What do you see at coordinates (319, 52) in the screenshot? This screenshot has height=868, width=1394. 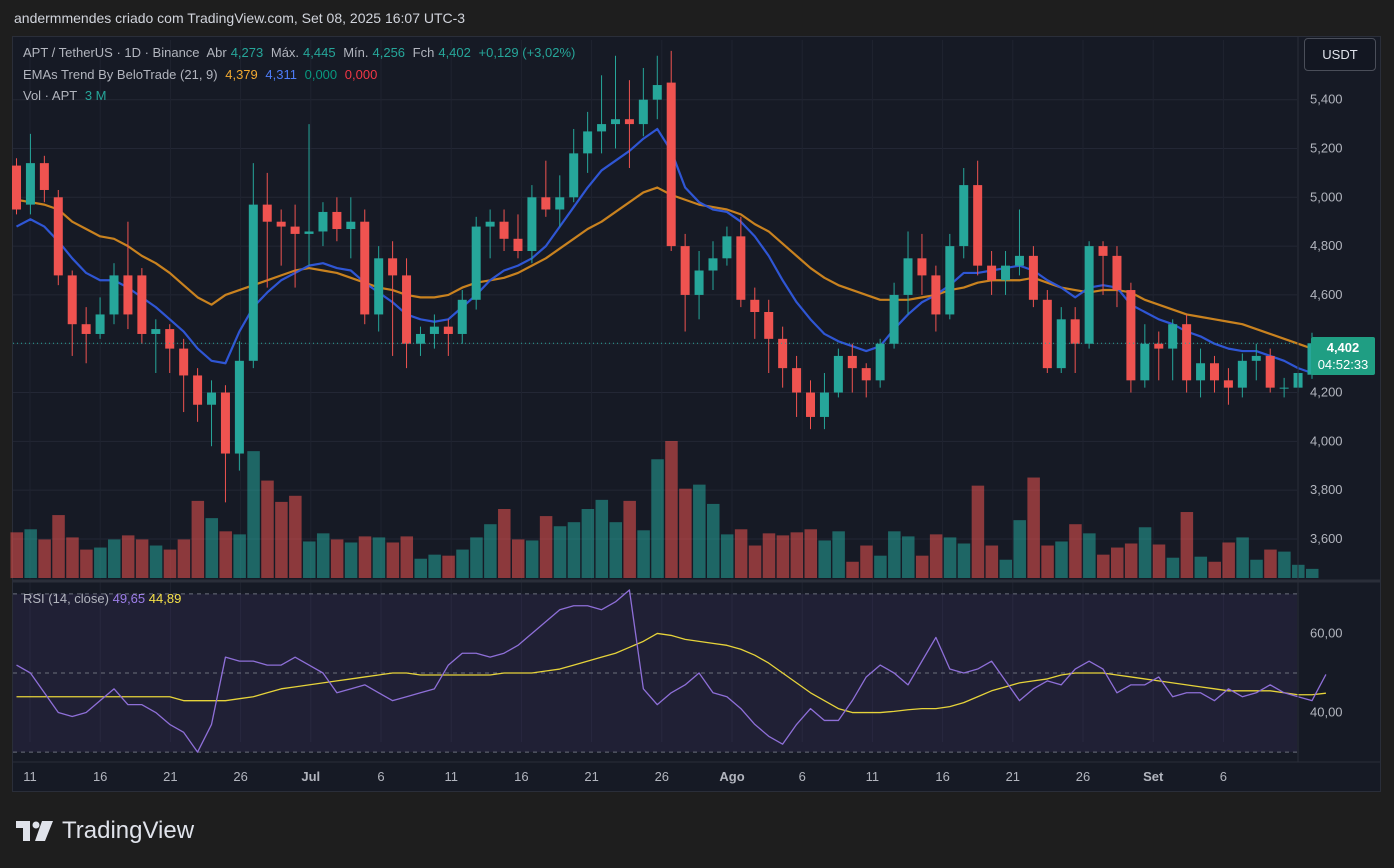 I see `high-value: 4,445` at bounding box center [319, 52].